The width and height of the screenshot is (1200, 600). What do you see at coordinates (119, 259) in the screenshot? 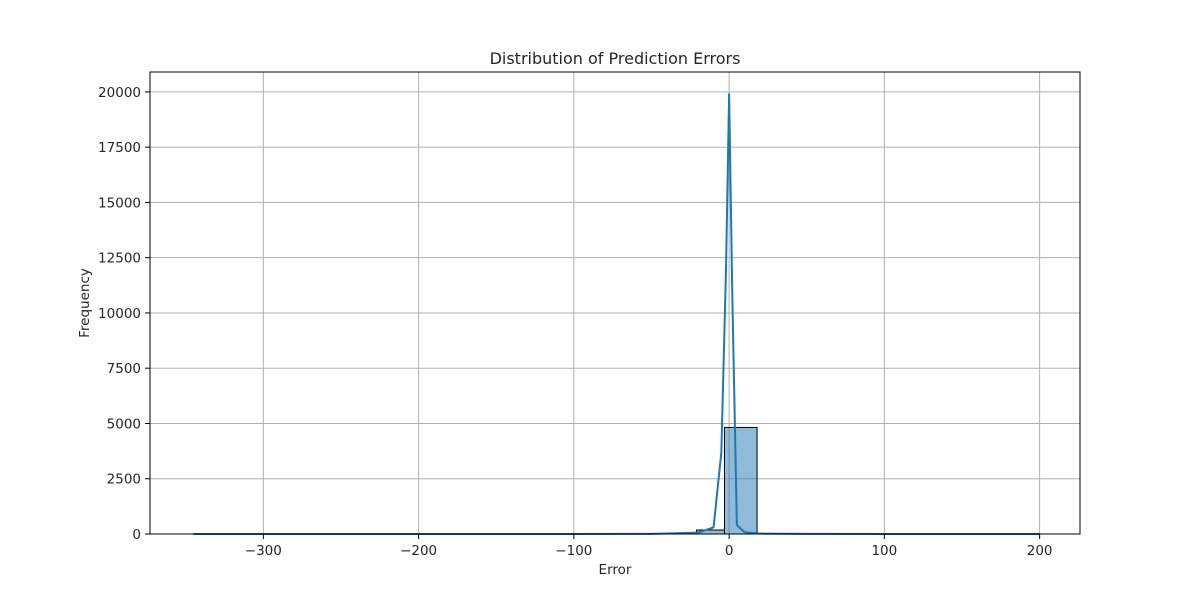
I see `y-tick-label: 12500` at bounding box center [119, 259].